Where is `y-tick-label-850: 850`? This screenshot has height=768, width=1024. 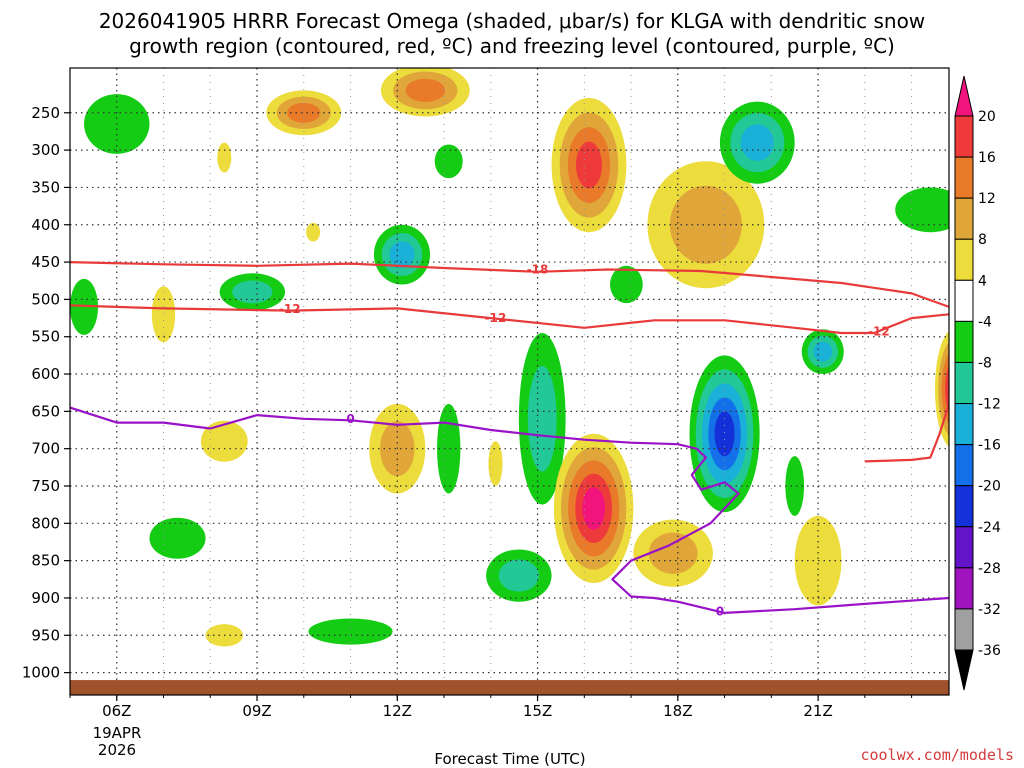
y-tick-label-850: 850 is located at coordinates (45, 561).